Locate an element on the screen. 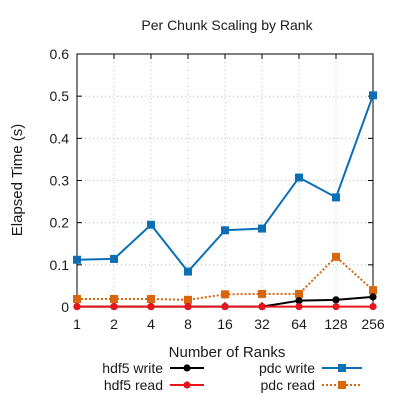 The height and width of the screenshot is (400, 400). legend-label-pdc-write: pdc write is located at coordinates (287, 368).